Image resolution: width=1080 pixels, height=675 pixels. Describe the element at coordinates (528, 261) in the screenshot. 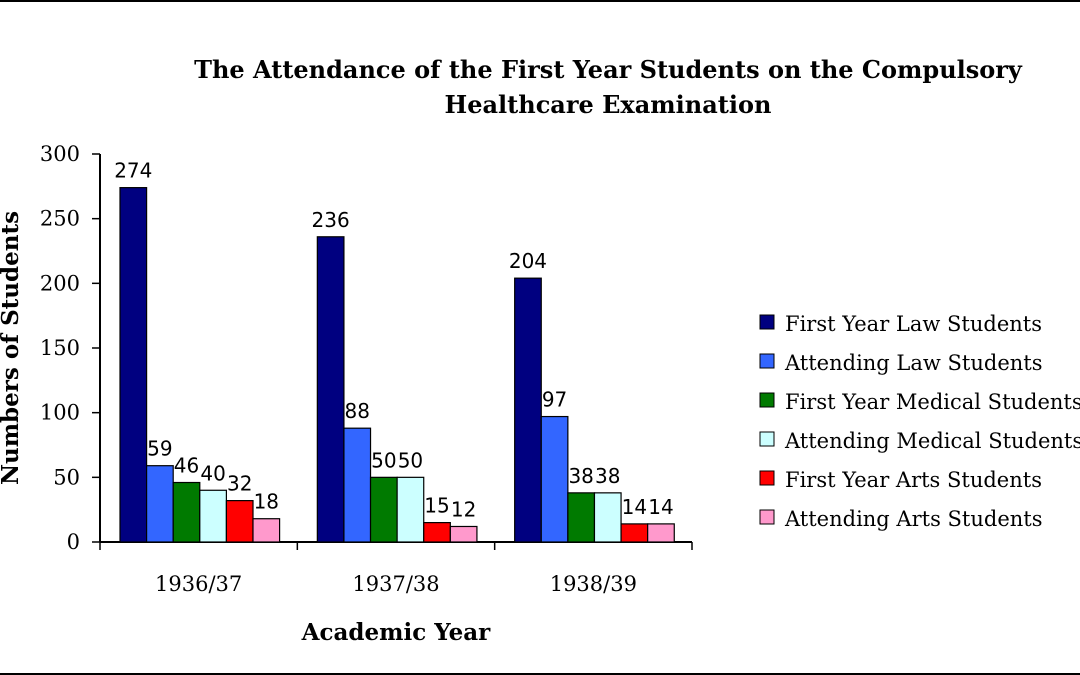

I see `data-label: 204` at that location.